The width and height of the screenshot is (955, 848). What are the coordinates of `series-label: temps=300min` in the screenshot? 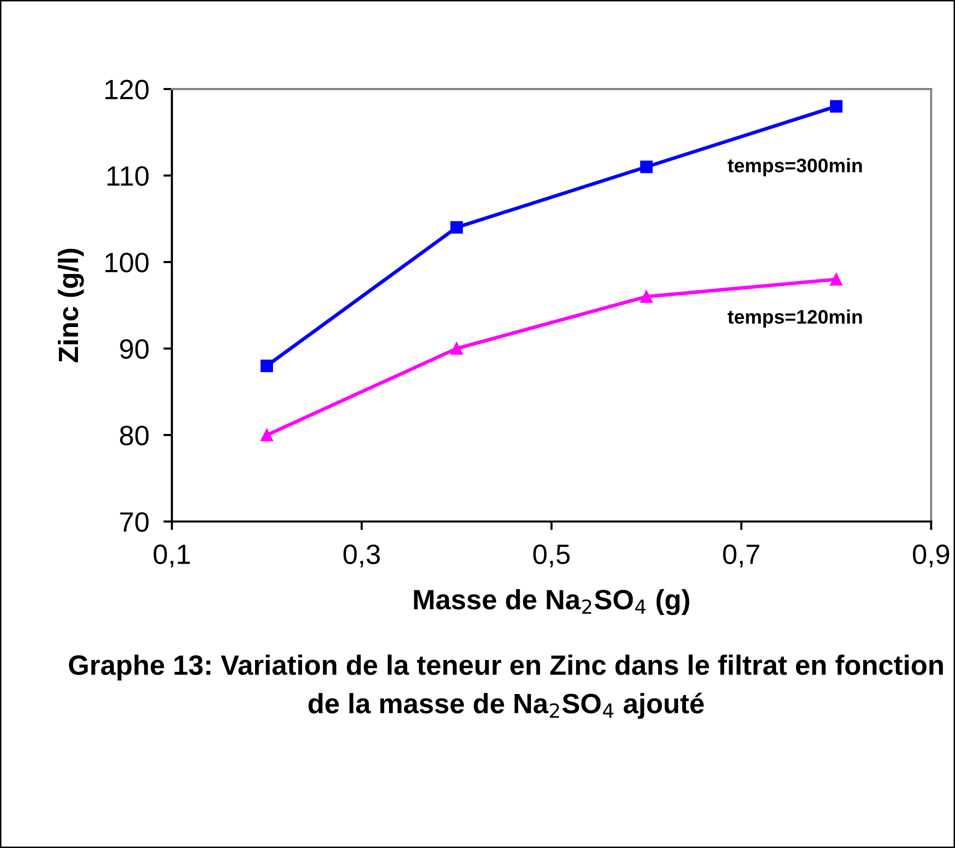 It's located at (795, 167).